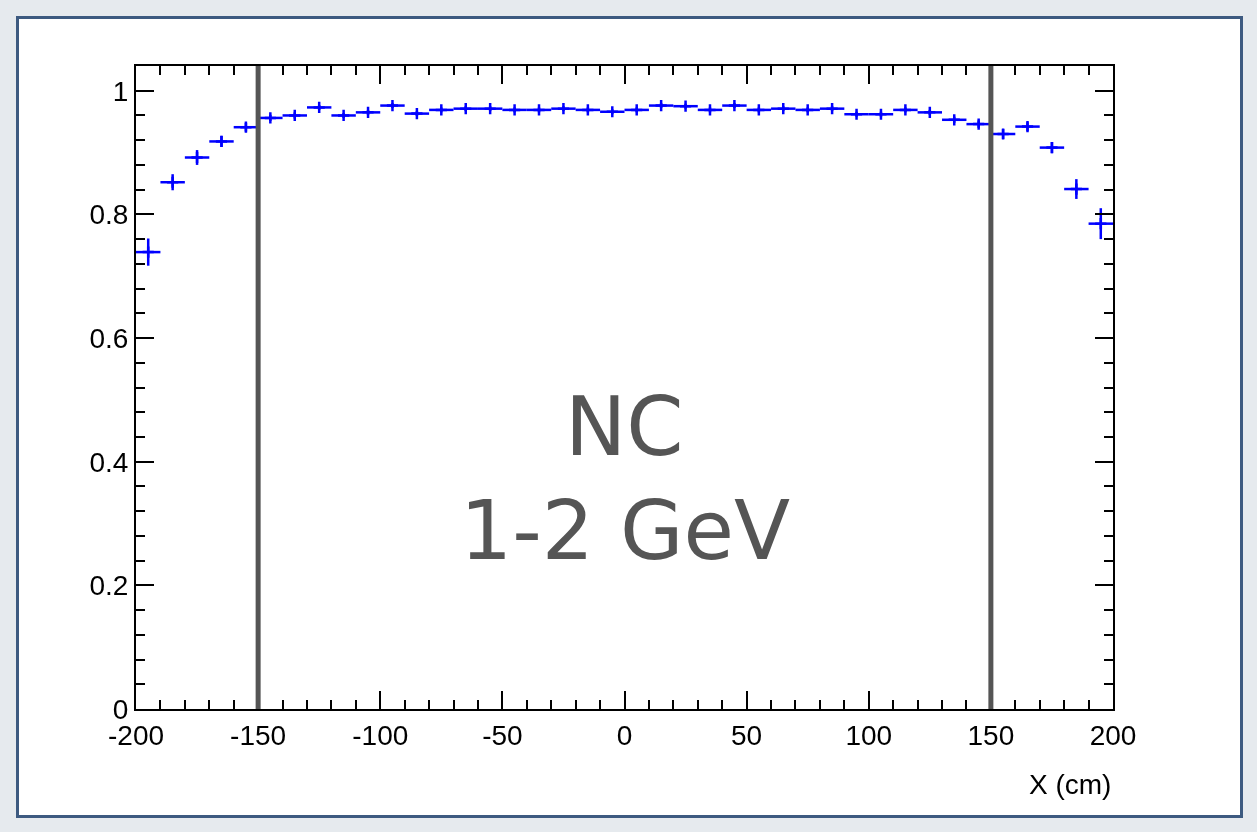 Image resolution: width=1257 pixels, height=832 pixels. What do you see at coordinates (624, 735) in the screenshot?
I see `x-tick-label: 0` at bounding box center [624, 735].